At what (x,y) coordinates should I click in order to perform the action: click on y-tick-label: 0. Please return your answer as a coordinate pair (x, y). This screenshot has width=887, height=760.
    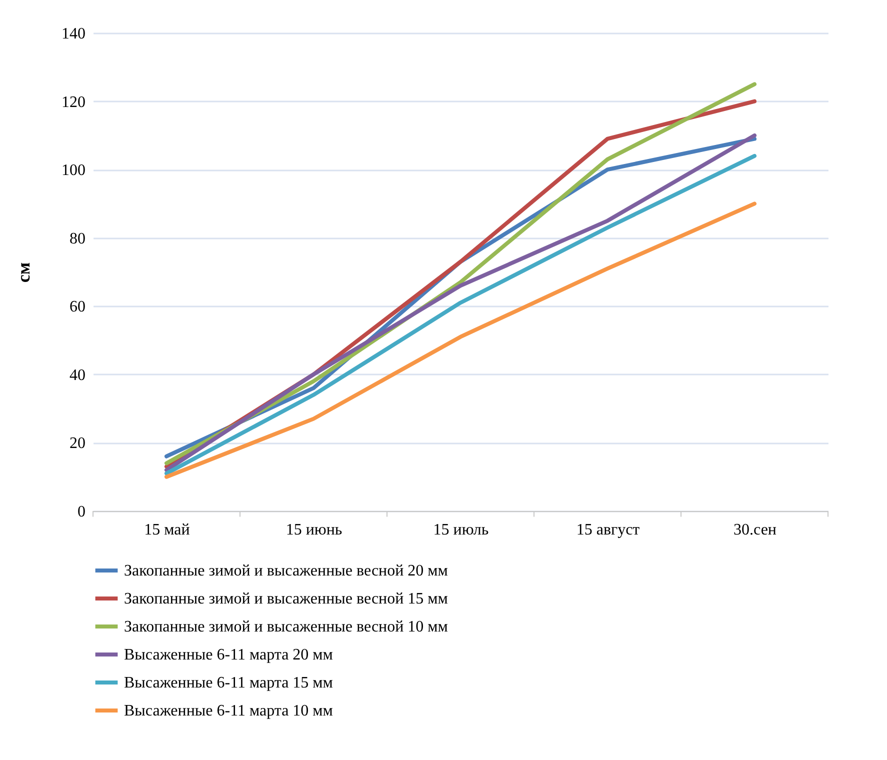
    Looking at the image, I should click on (82, 512).